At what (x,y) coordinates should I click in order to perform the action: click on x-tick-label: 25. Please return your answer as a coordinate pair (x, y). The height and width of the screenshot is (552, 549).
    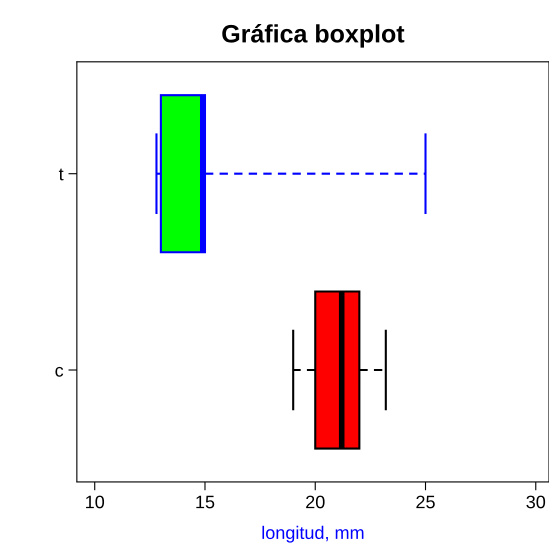
    Looking at the image, I should click on (425, 502).